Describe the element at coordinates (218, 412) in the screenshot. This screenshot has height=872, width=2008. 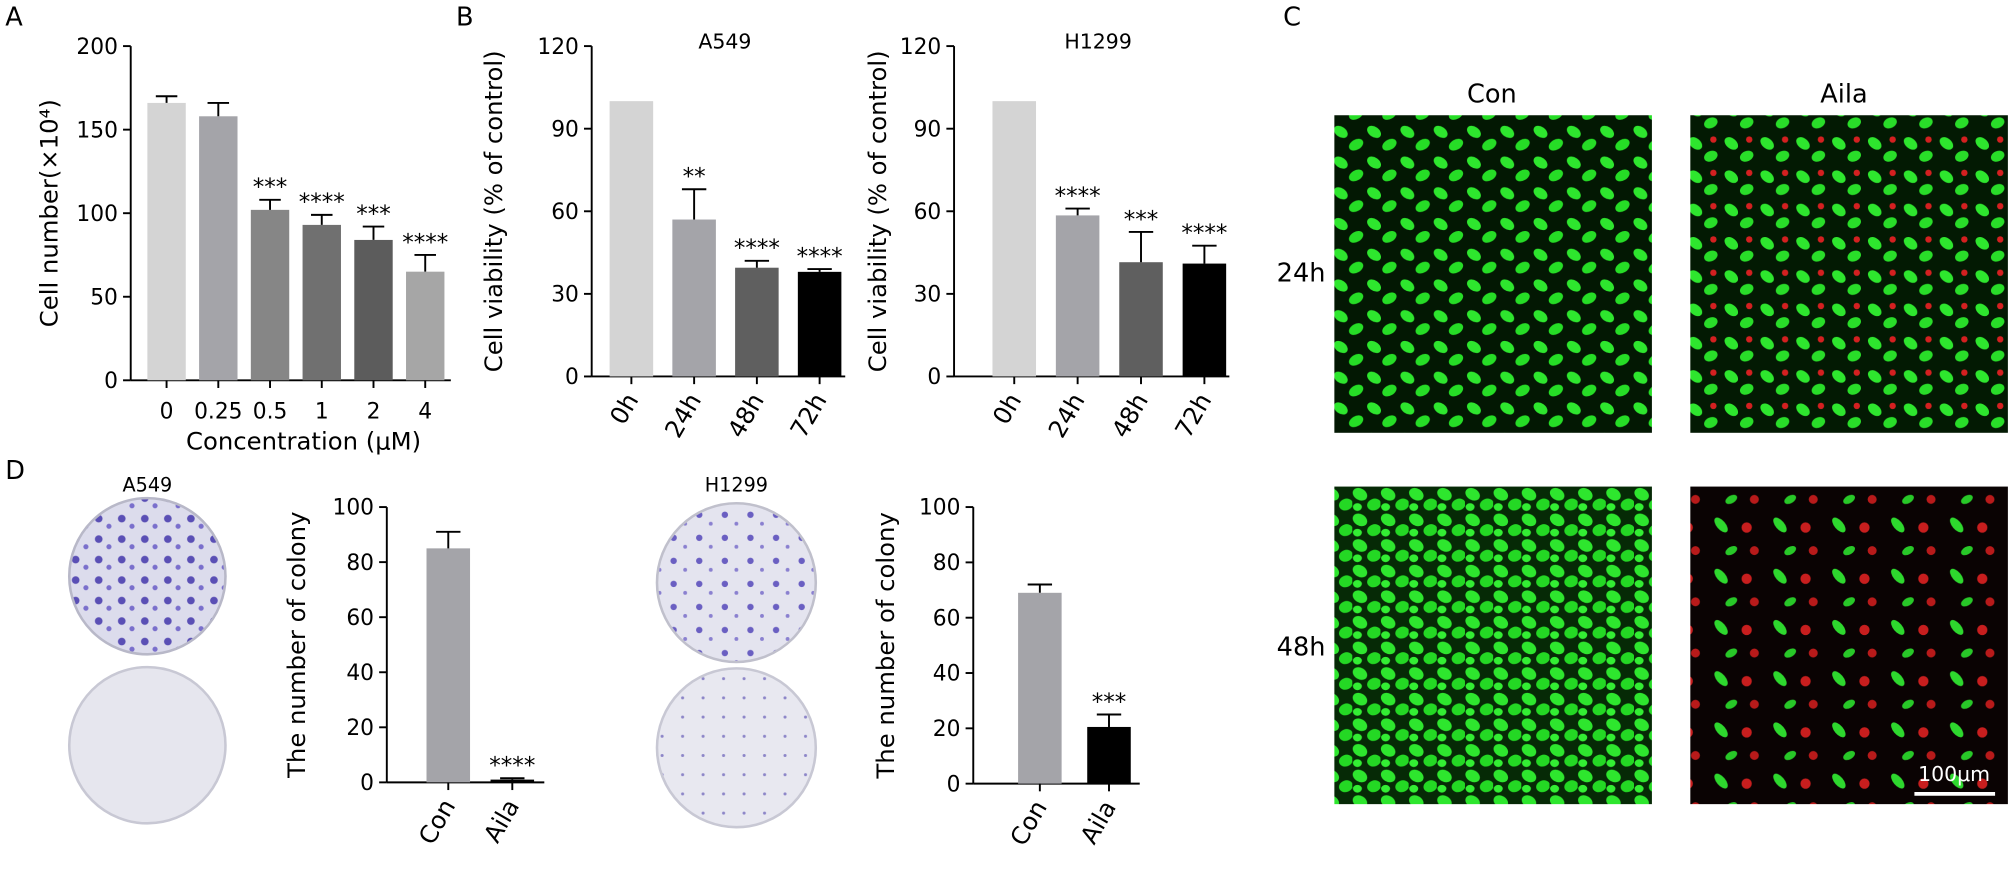
I see `x-tick-label: 0.25` at that location.